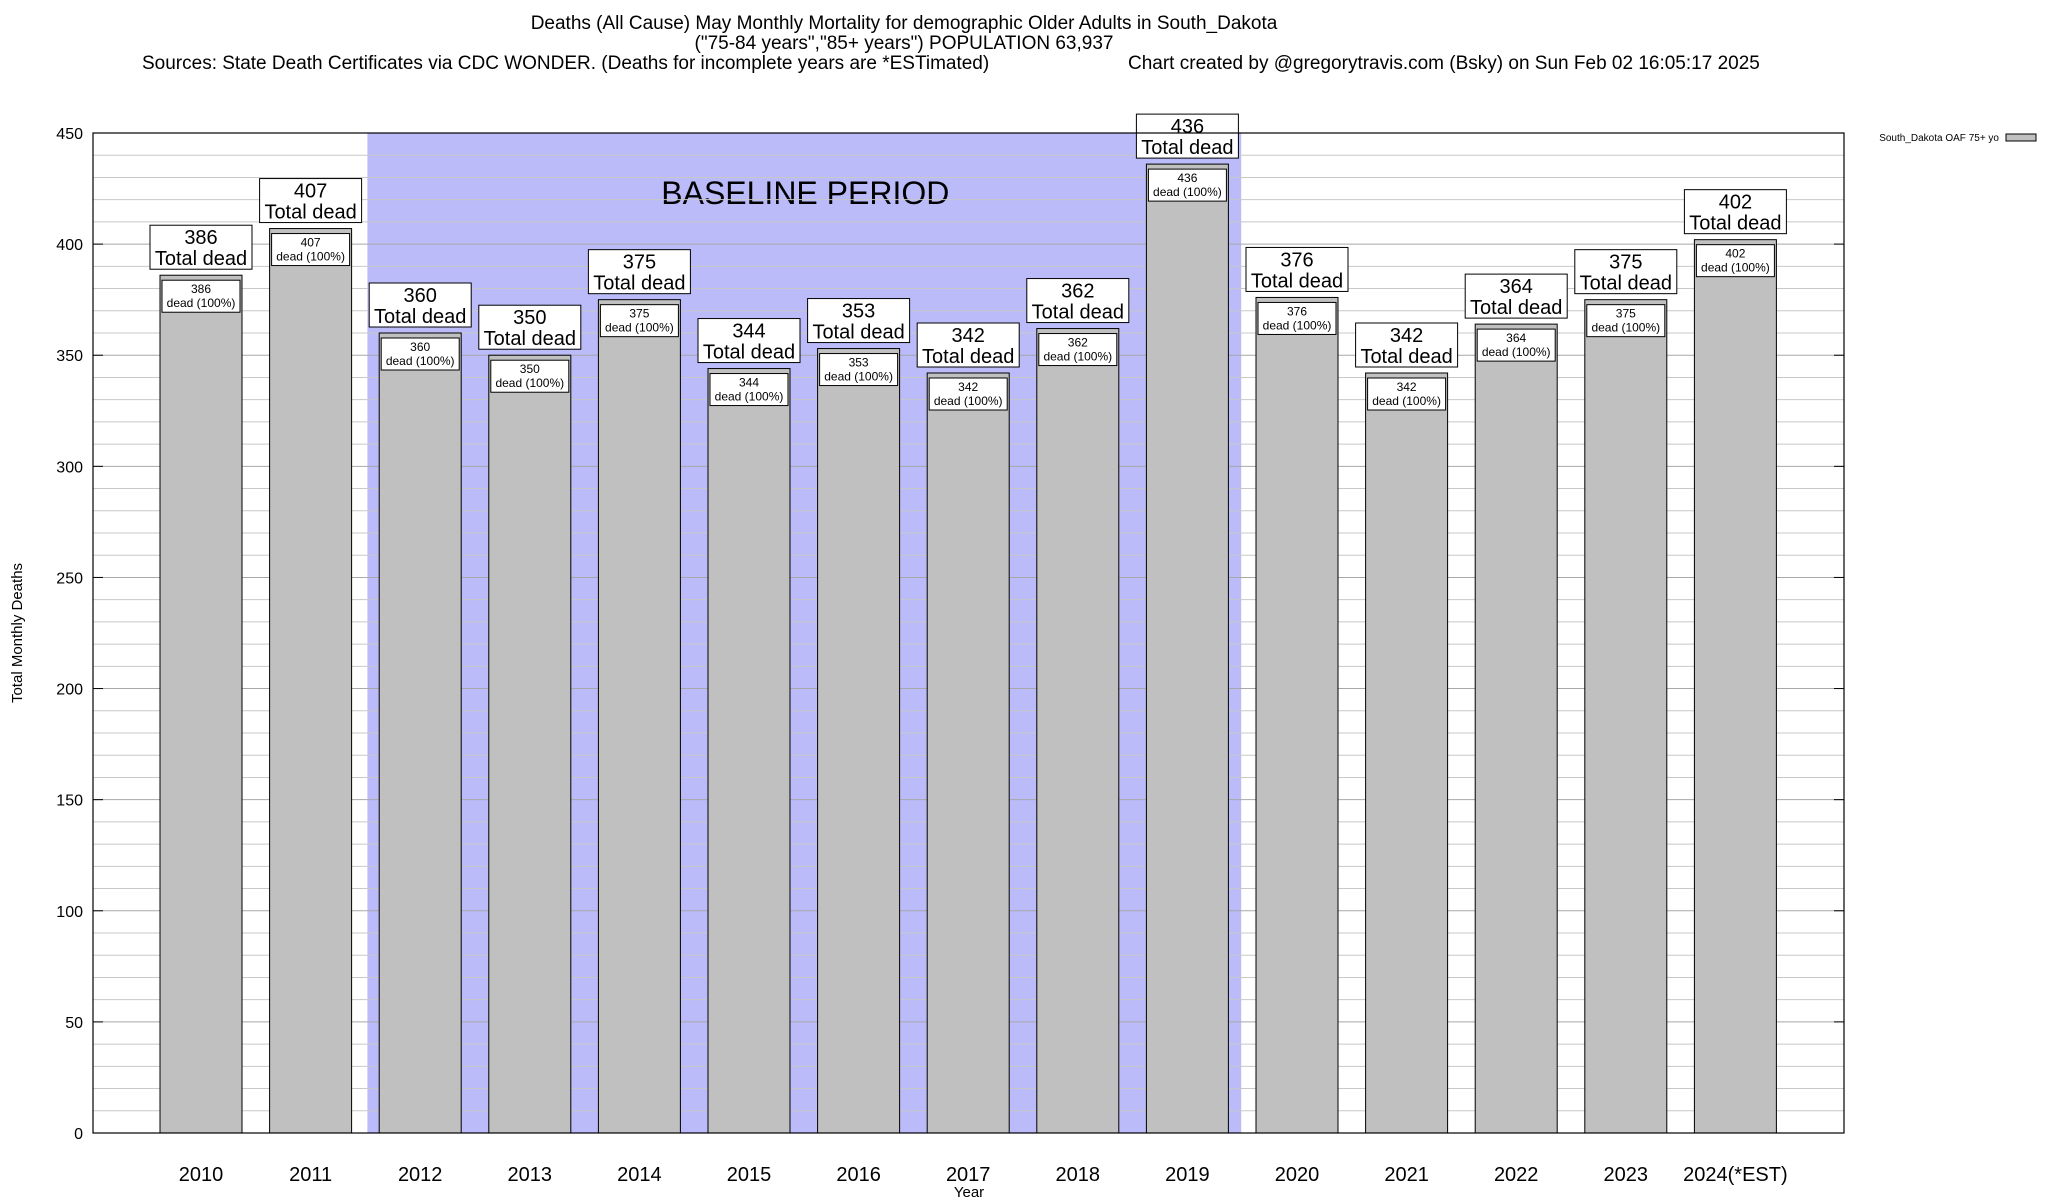 This screenshot has width=2048, height=1200. I want to click on top-label-value: 360, so click(420, 296).